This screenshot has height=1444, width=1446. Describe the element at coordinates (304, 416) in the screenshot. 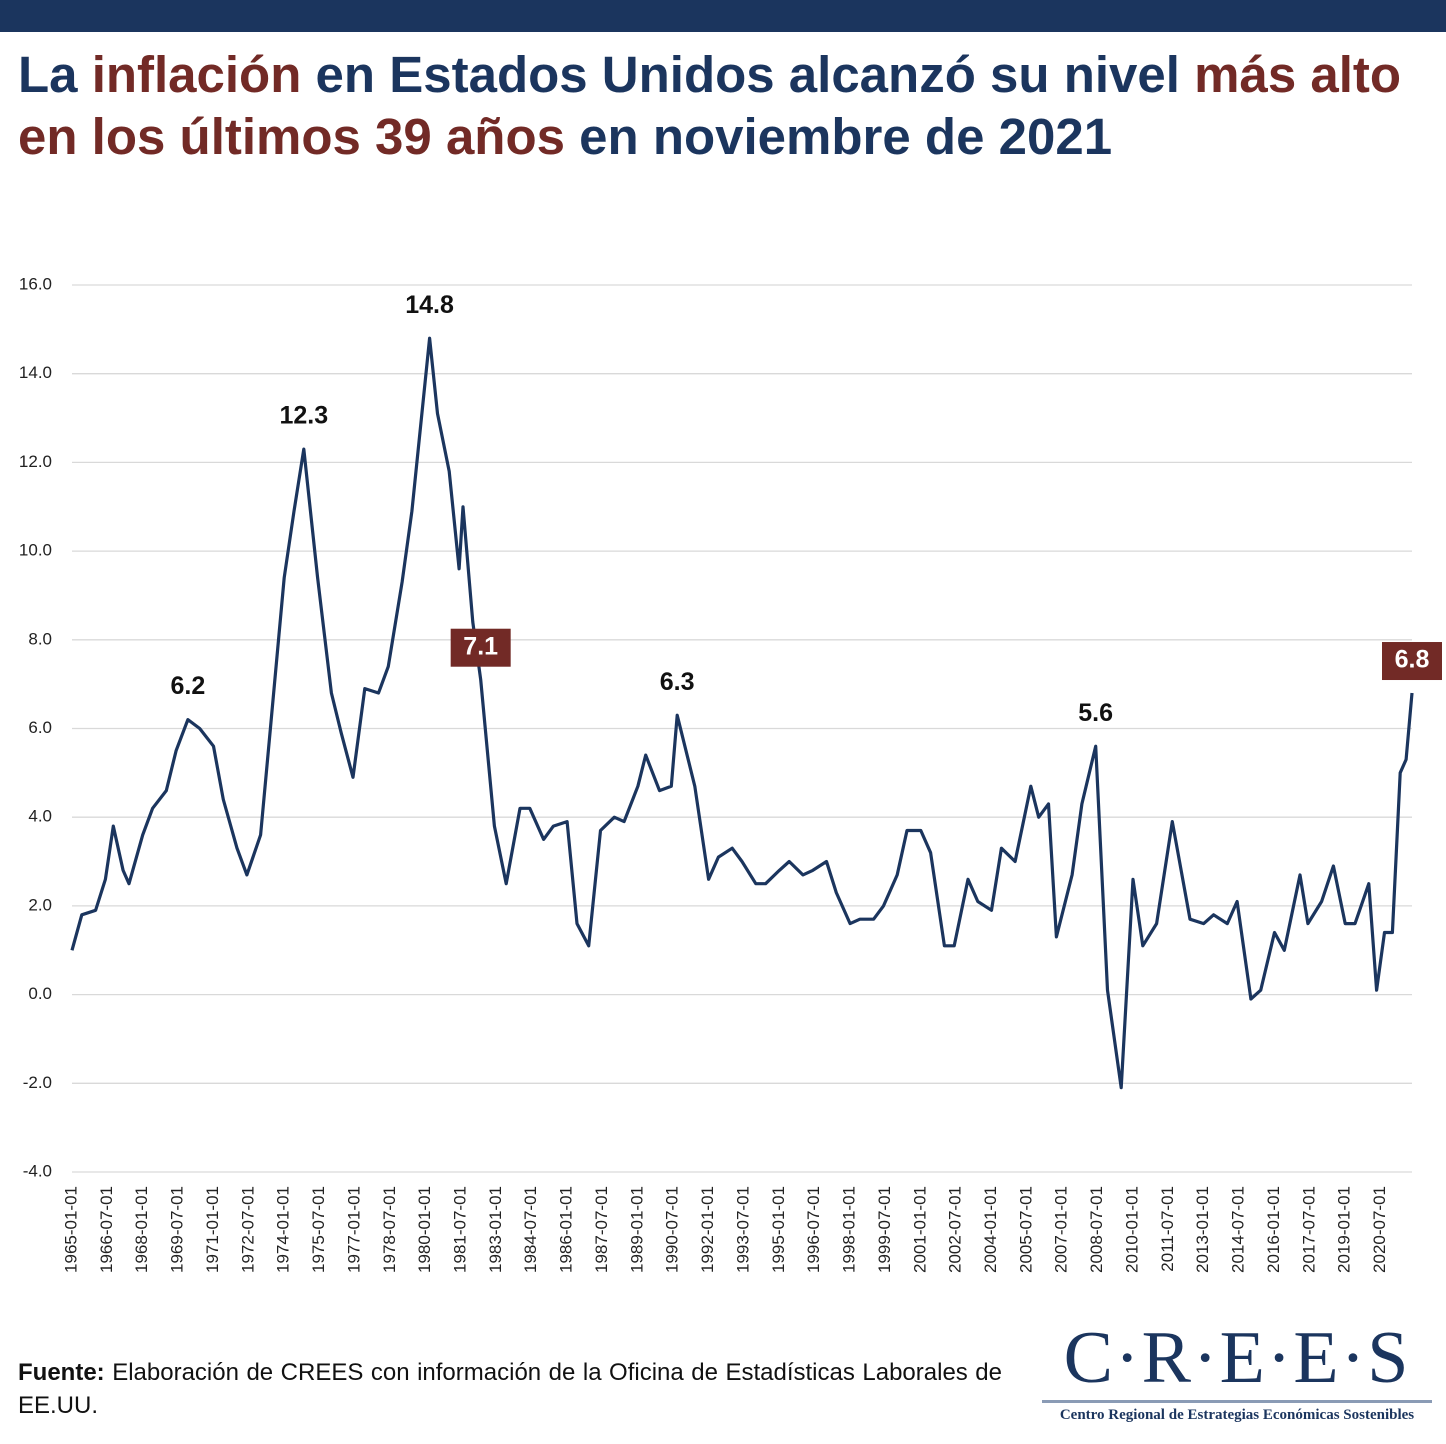

I see `annotation: 12.3` at that location.